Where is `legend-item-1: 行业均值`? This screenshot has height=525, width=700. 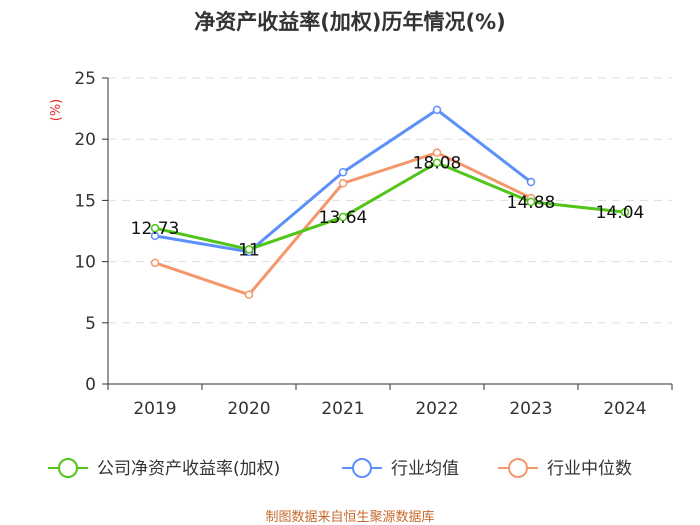
legend-item-1: 行业均值 is located at coordinates (400, 468).